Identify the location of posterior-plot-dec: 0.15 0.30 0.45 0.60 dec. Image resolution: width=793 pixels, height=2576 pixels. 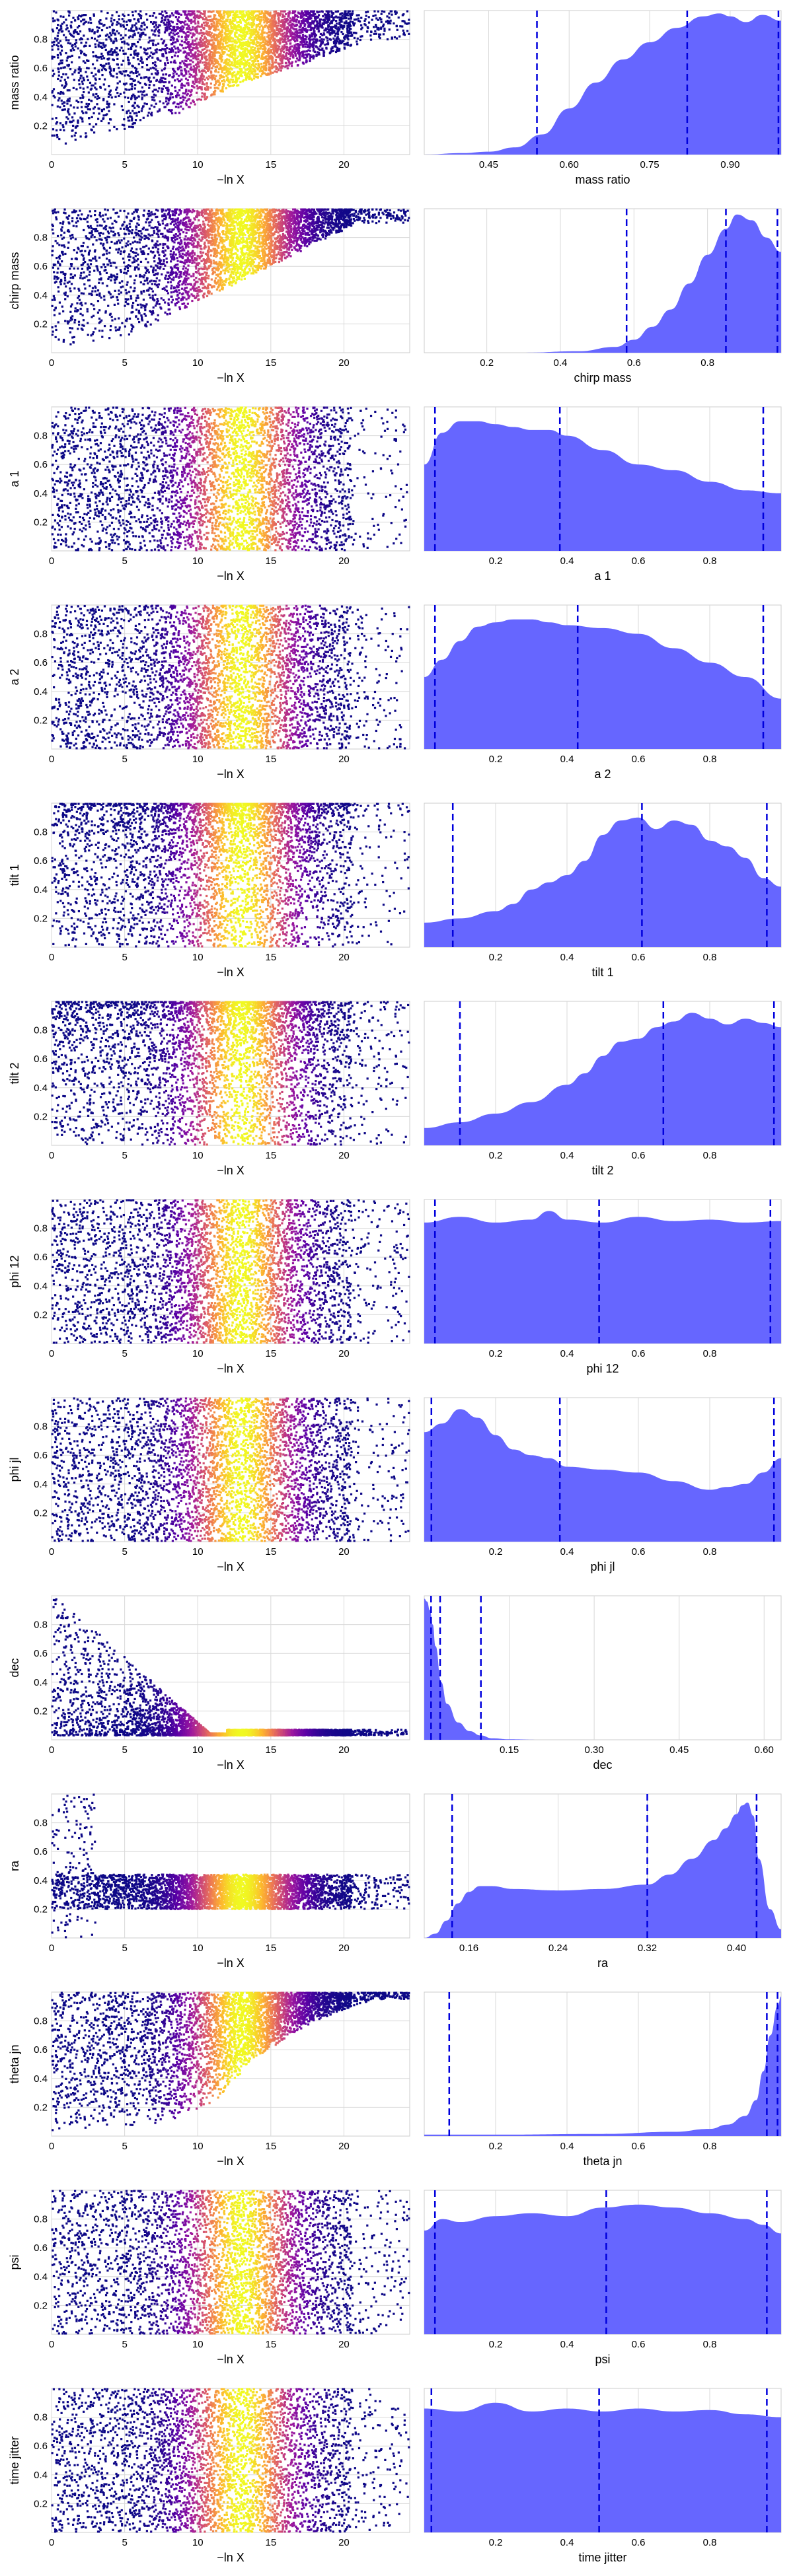
(603, 1683).